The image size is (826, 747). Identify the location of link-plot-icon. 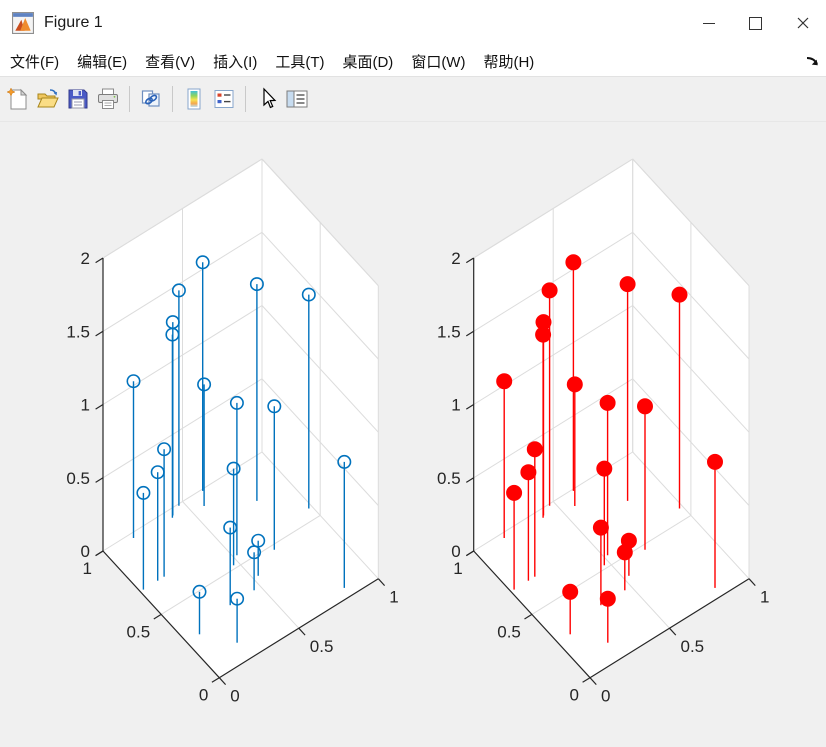
(150, 98).